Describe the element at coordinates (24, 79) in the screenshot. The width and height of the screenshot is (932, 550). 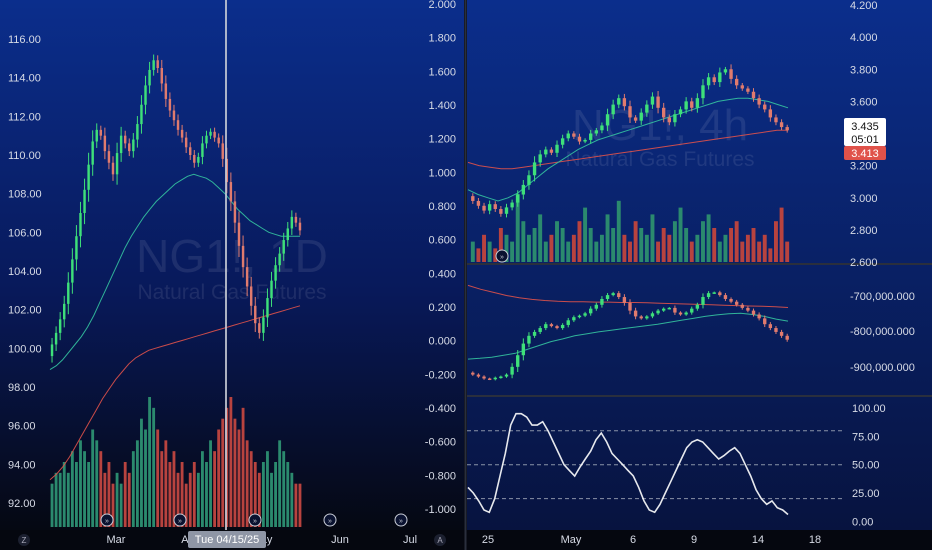
I see `left-price-tick: 114.00` at that location.